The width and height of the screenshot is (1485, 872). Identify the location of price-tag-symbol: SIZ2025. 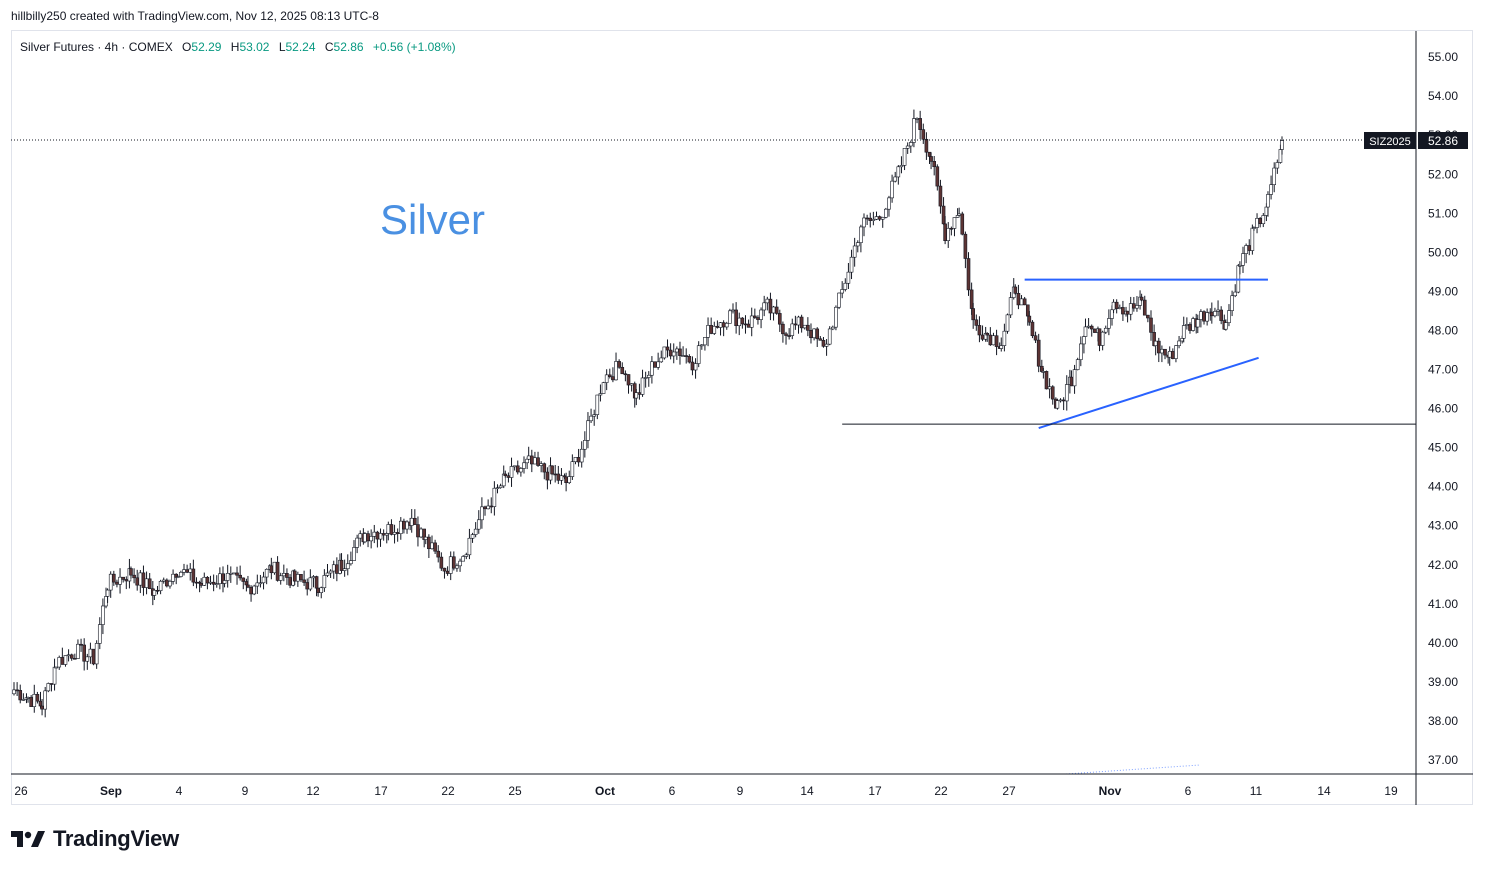
(1390, 142).